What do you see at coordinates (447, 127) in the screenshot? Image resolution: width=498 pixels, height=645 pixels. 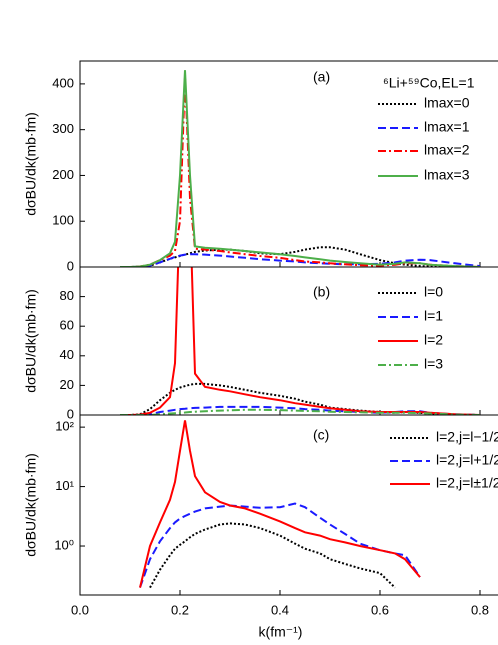 I see `legend-label: lmax=1` at bounding box center [447, 127].